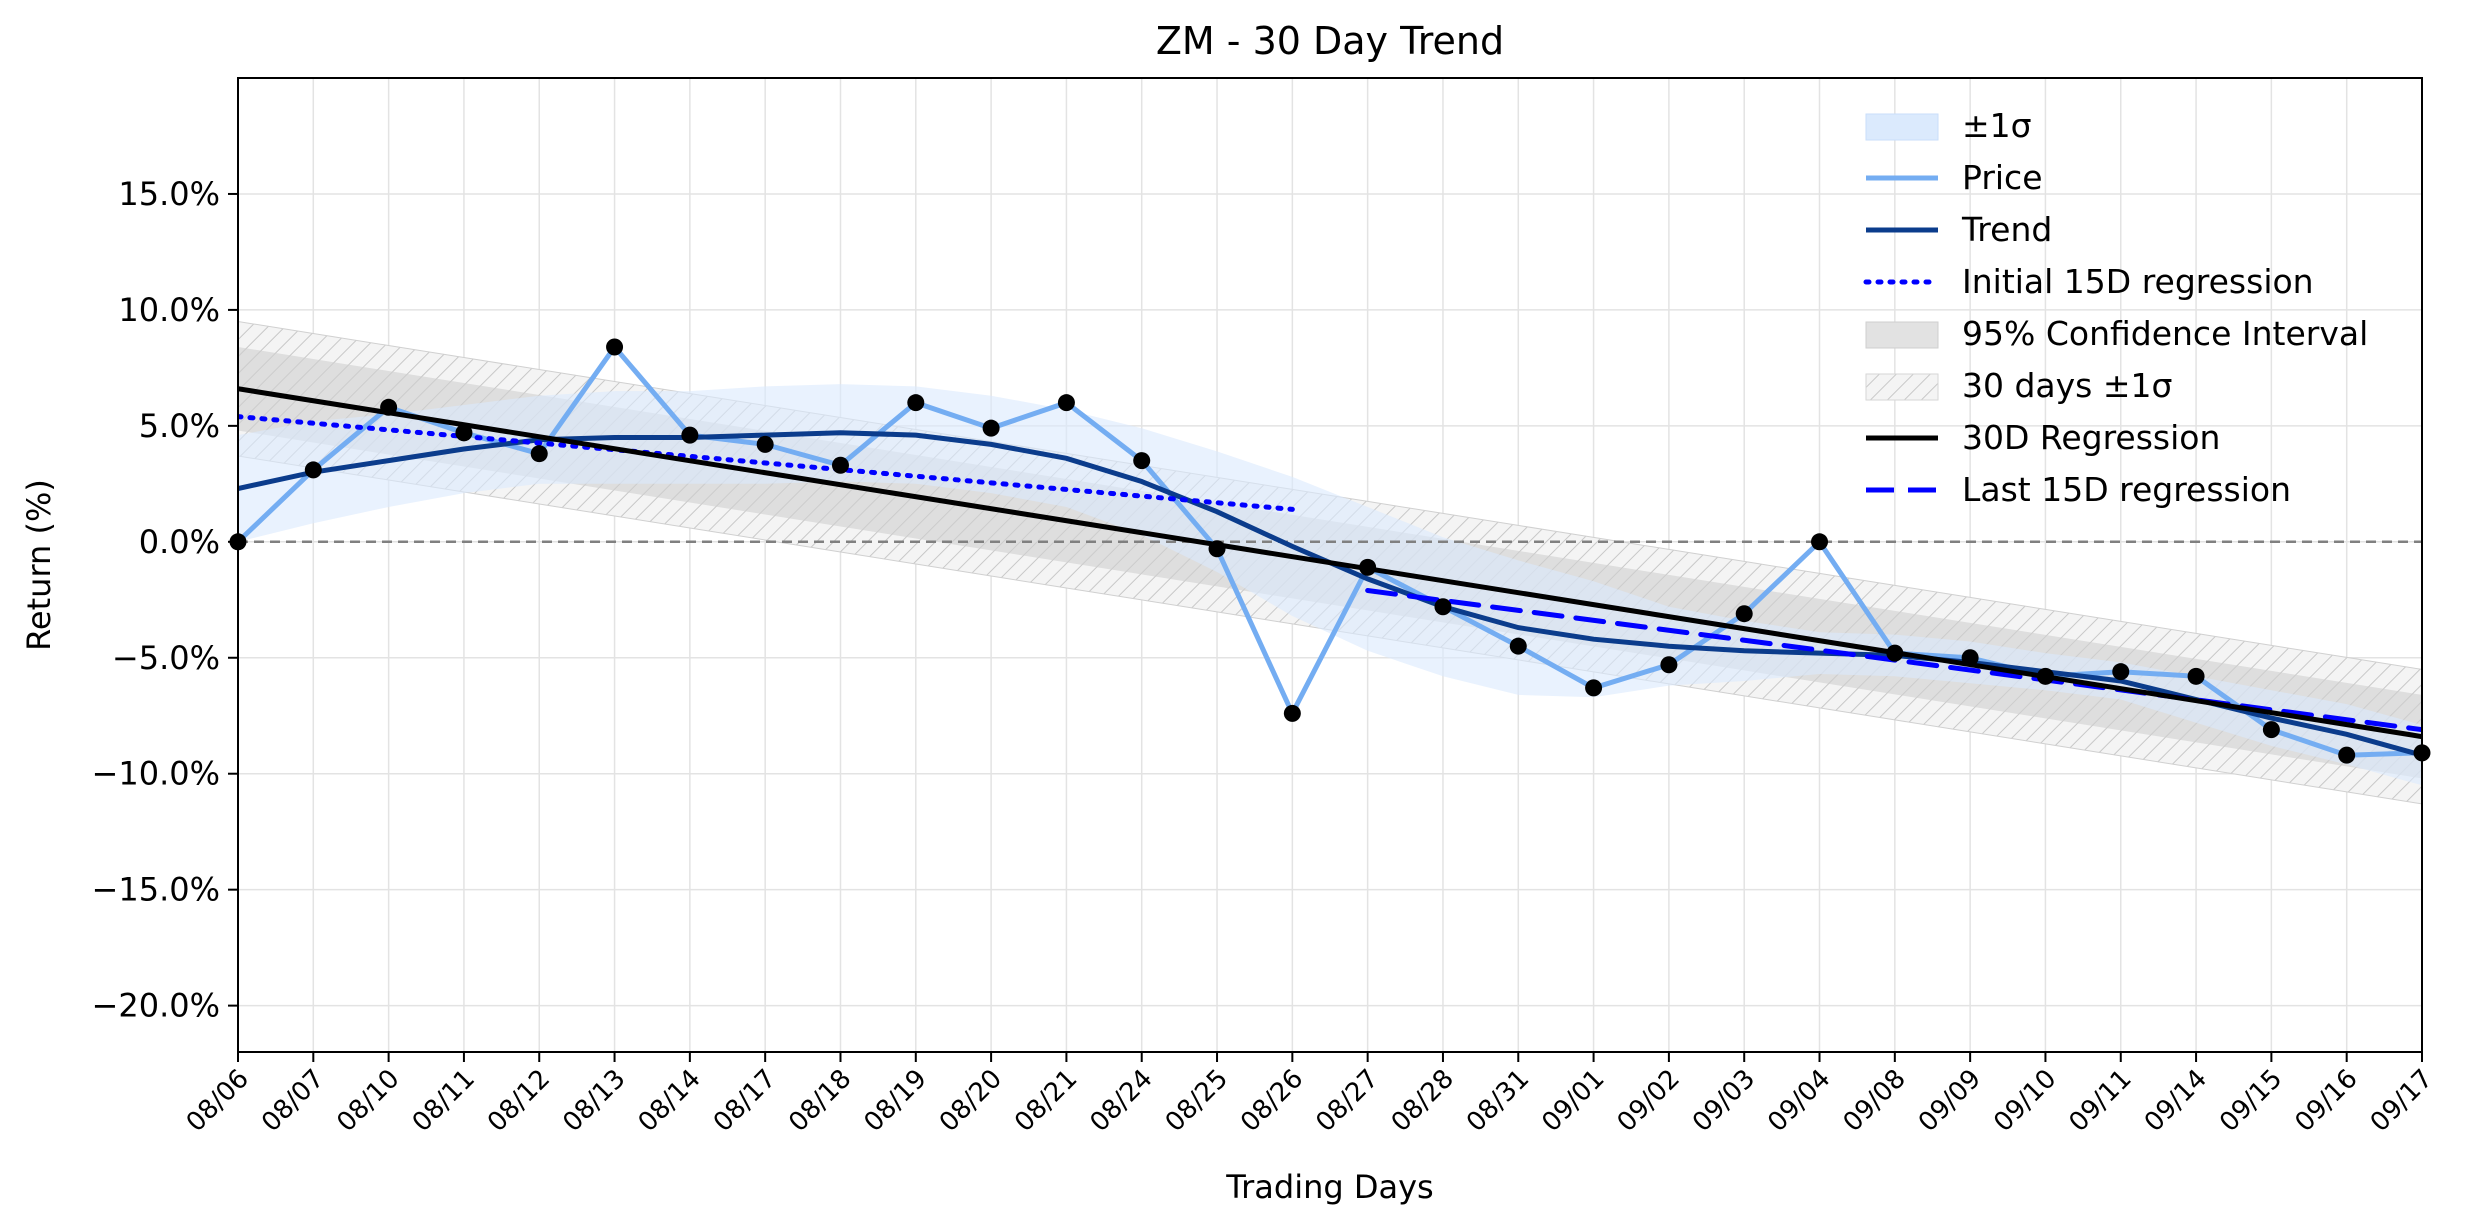 This screenshot has height=1228, width=2474. What do you see at coordinates (169, 310) in the screenshot?
I see `y-tick-label: 10.0%` at bounding box center [169, 310].